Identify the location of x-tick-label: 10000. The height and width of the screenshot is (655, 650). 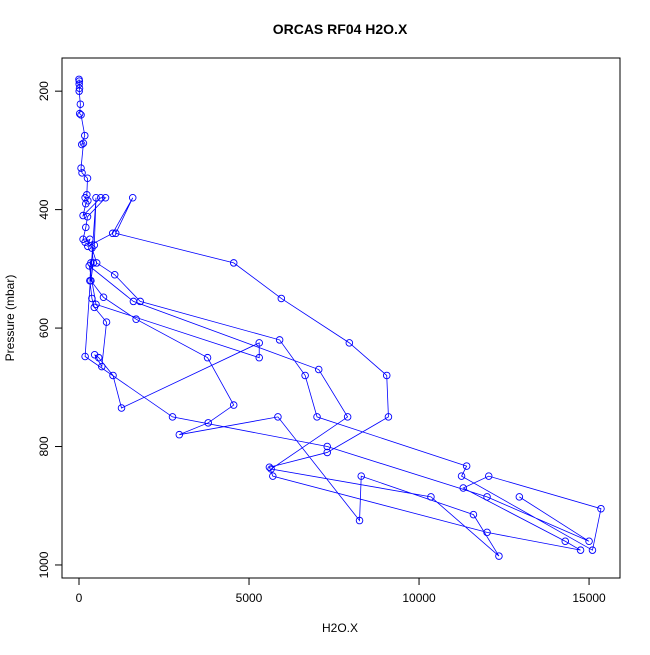
(419, 598).